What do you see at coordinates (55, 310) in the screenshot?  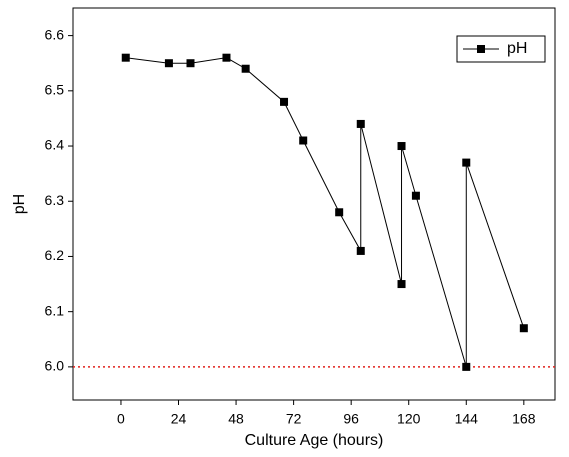 I see `y-tick-label: 6.1` at bounding box center [55, 310].